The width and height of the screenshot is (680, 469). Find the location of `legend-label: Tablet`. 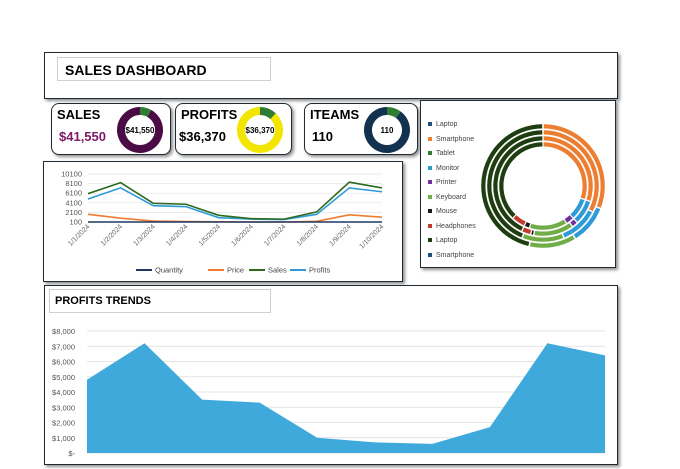

legend-label: Tablet is located at coordinates (445, 153).